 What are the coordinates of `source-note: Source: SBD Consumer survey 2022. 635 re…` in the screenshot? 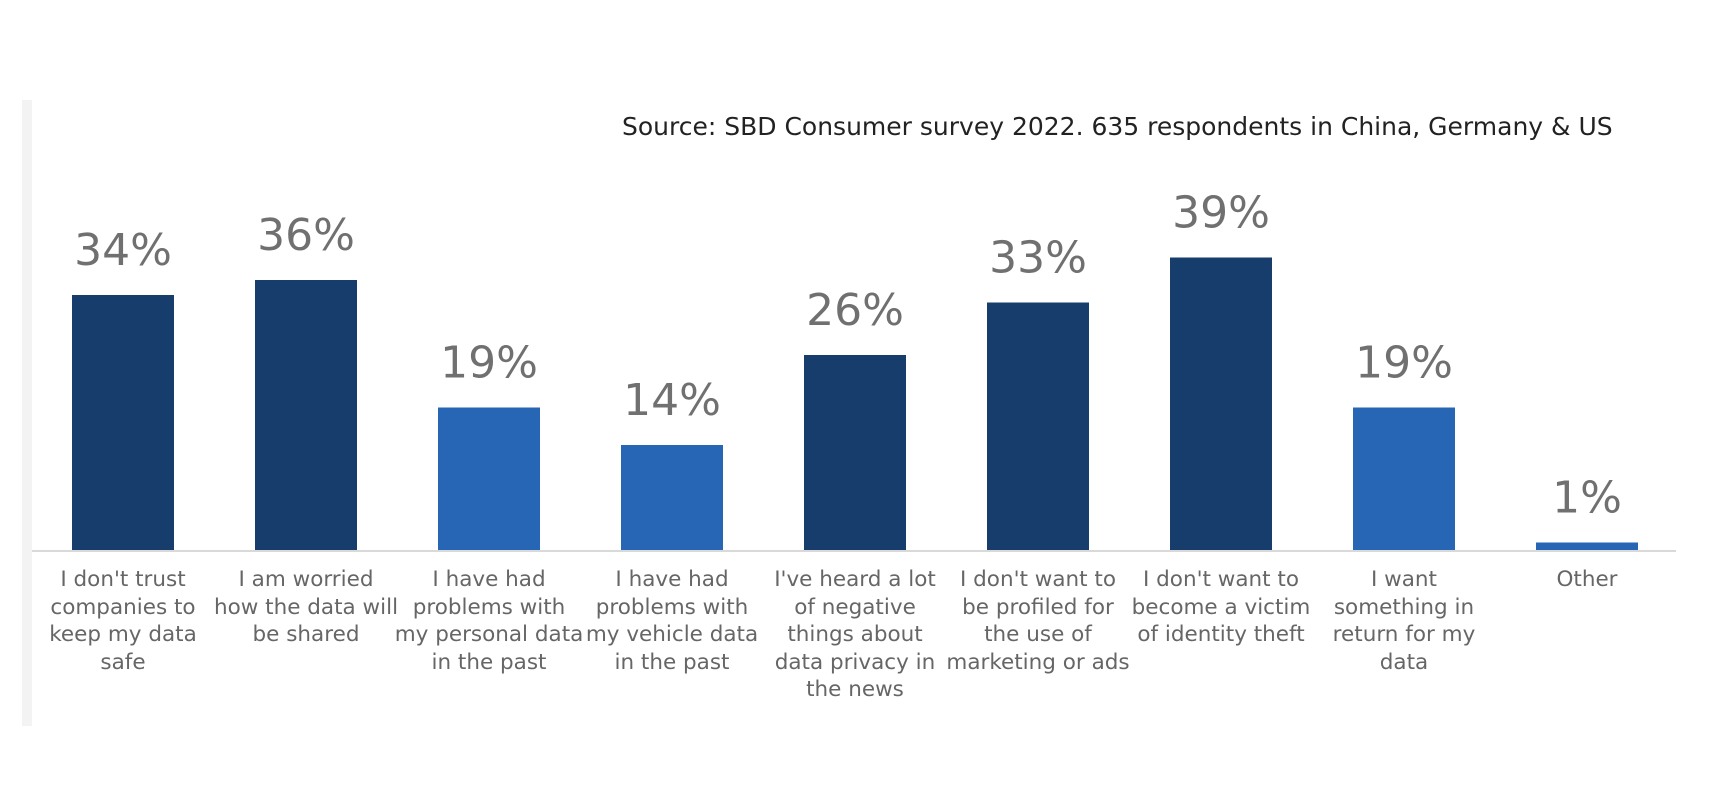 It's located at (1117, 126).